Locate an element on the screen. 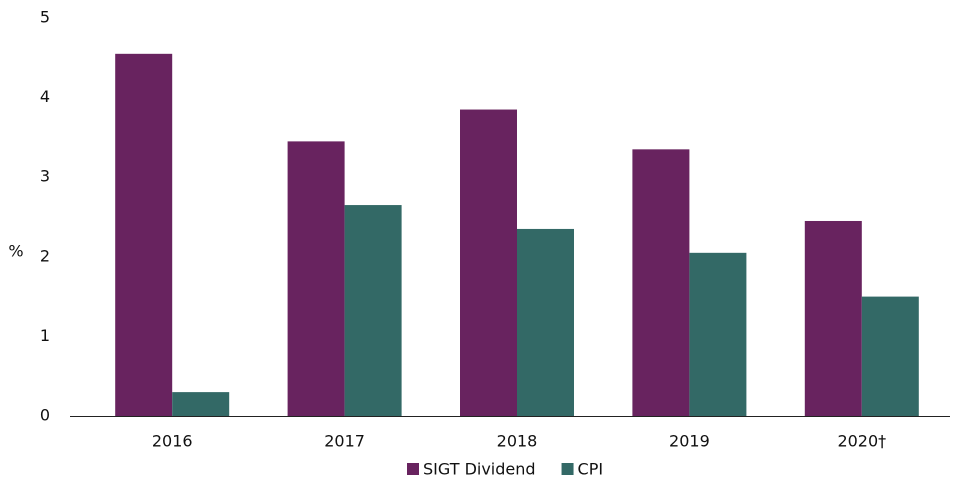 This screenshot has width=964, height=487. x-tick-label: 2019 is located at coordinates (689, 441).